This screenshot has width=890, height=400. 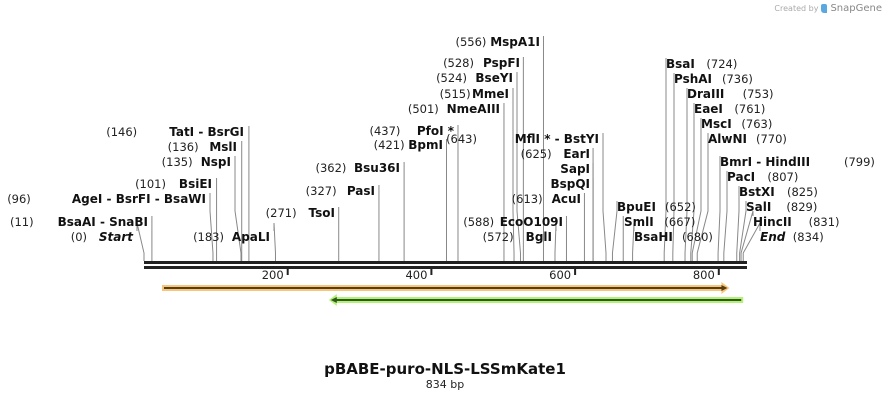 What do you see at coordinates (708, 109) in the screenshot?
I see `enzyme-name: EaeI` at bounding box center [708, 109].